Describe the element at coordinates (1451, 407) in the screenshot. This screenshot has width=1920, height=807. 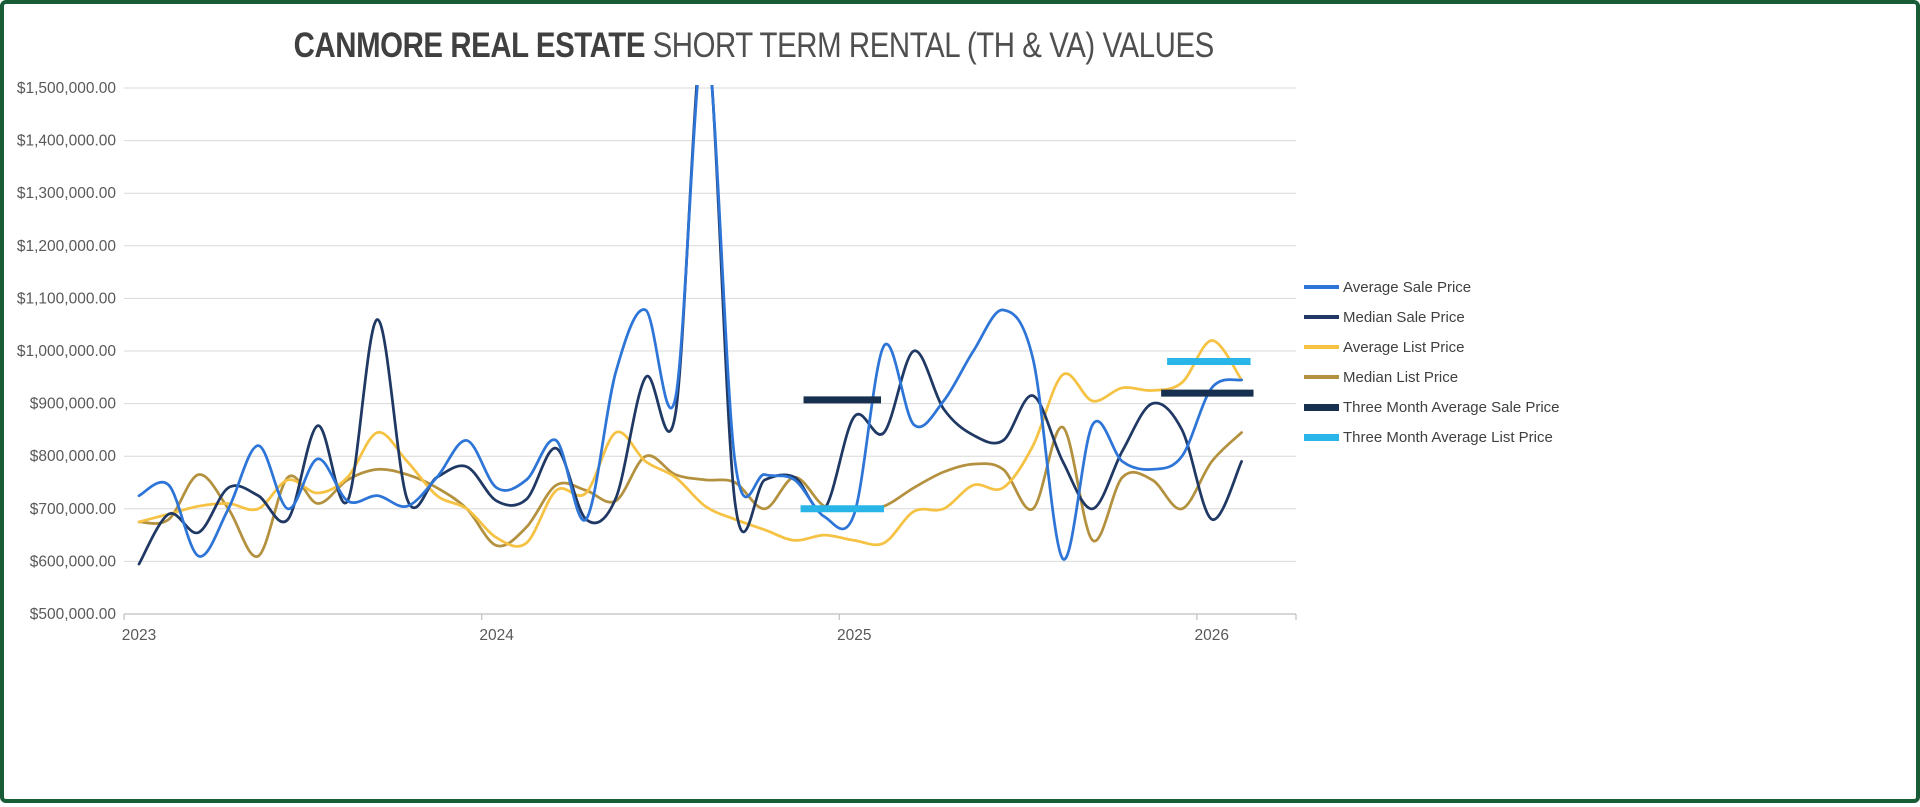
I see `legend-label: Three Month Average Sale Price` at that location.